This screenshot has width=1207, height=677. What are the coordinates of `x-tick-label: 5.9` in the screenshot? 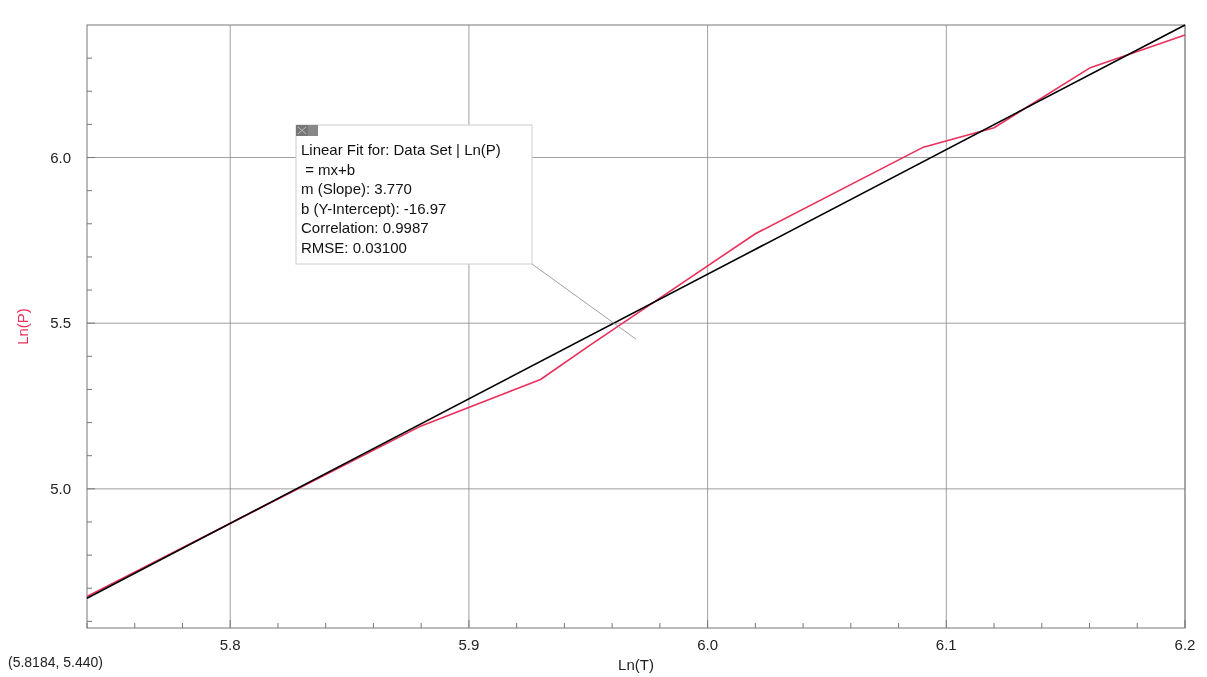 It's located at (469, 644).